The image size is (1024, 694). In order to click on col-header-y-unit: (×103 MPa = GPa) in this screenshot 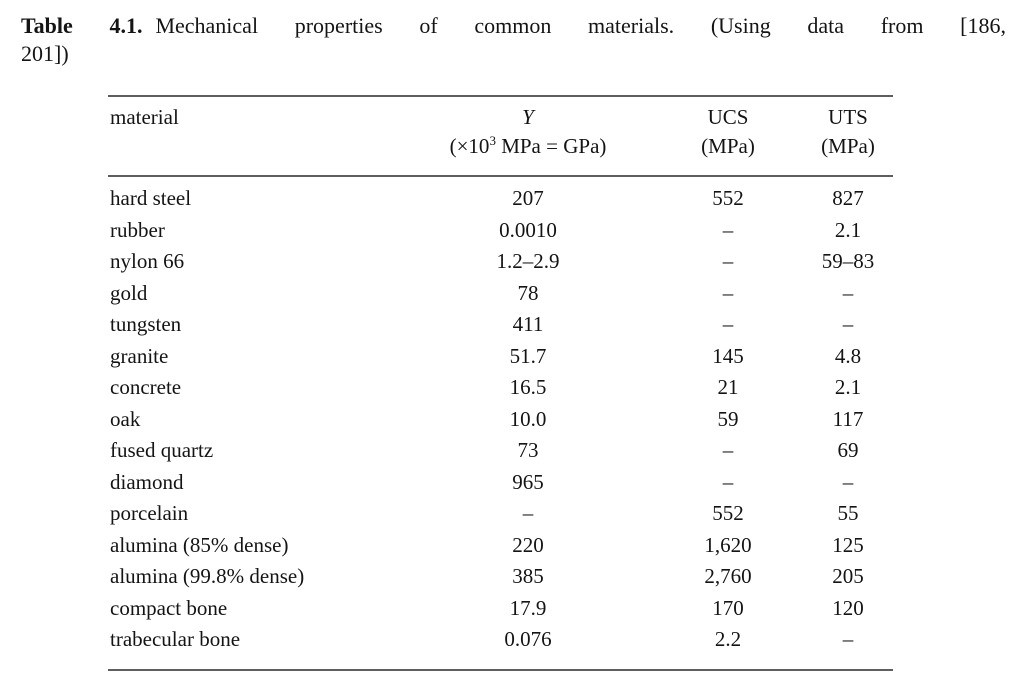, I will do `click(528, 153)`.